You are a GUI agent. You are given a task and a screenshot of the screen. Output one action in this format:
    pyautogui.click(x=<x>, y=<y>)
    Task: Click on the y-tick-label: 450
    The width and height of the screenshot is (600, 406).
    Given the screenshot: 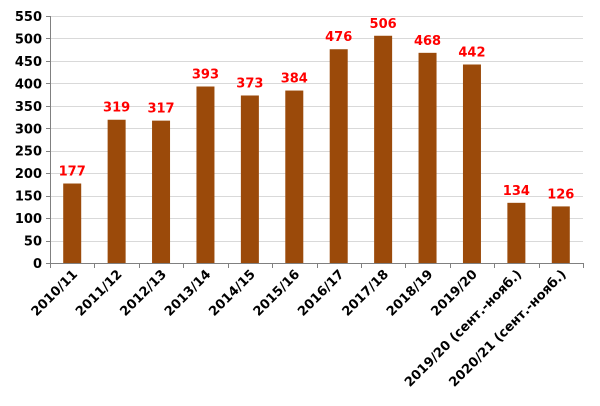 What is the action you would take?
    pyautogui.click(x=28, y=62)
    